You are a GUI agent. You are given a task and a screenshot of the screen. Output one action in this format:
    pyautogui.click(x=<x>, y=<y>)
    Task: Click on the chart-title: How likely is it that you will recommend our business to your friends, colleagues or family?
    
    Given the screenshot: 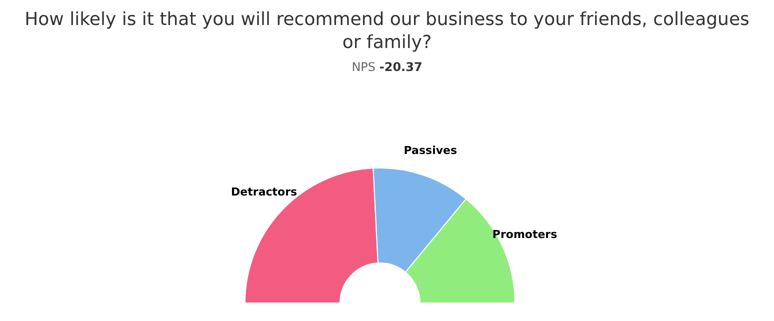 What is the action you would take?
    pyautogui.click(x=387, y=31)
    